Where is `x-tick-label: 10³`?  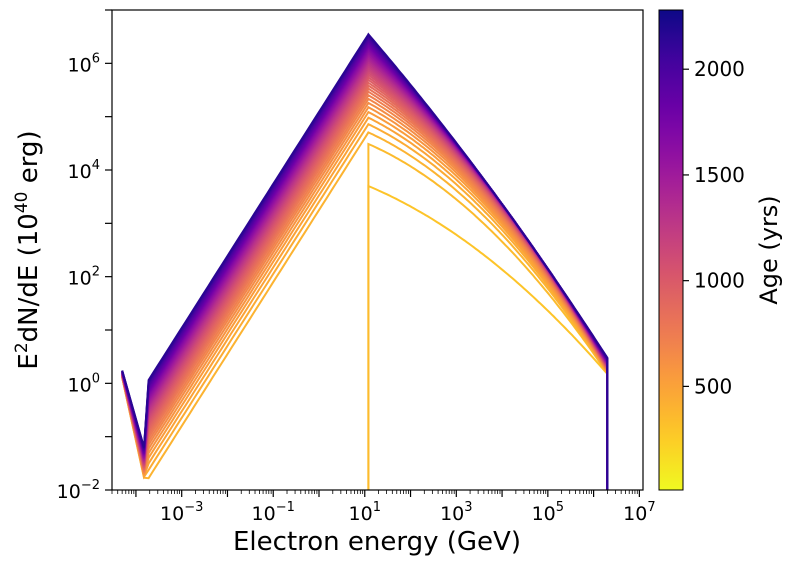
x-tick-label: 10³ is located at coordinates (456, 512).